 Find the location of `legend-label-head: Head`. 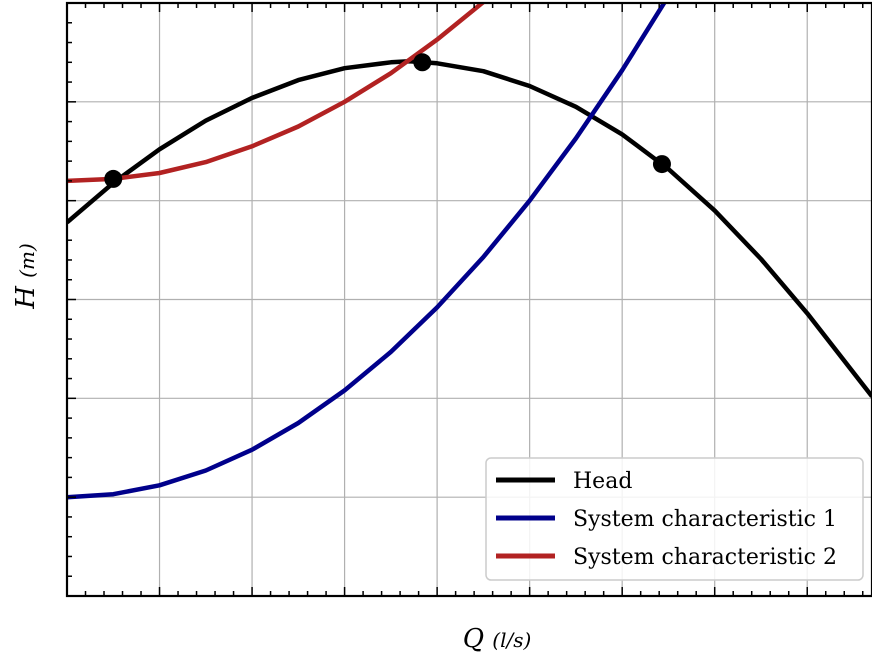

legend-label-head: Head is located at coordinates (602, 481).